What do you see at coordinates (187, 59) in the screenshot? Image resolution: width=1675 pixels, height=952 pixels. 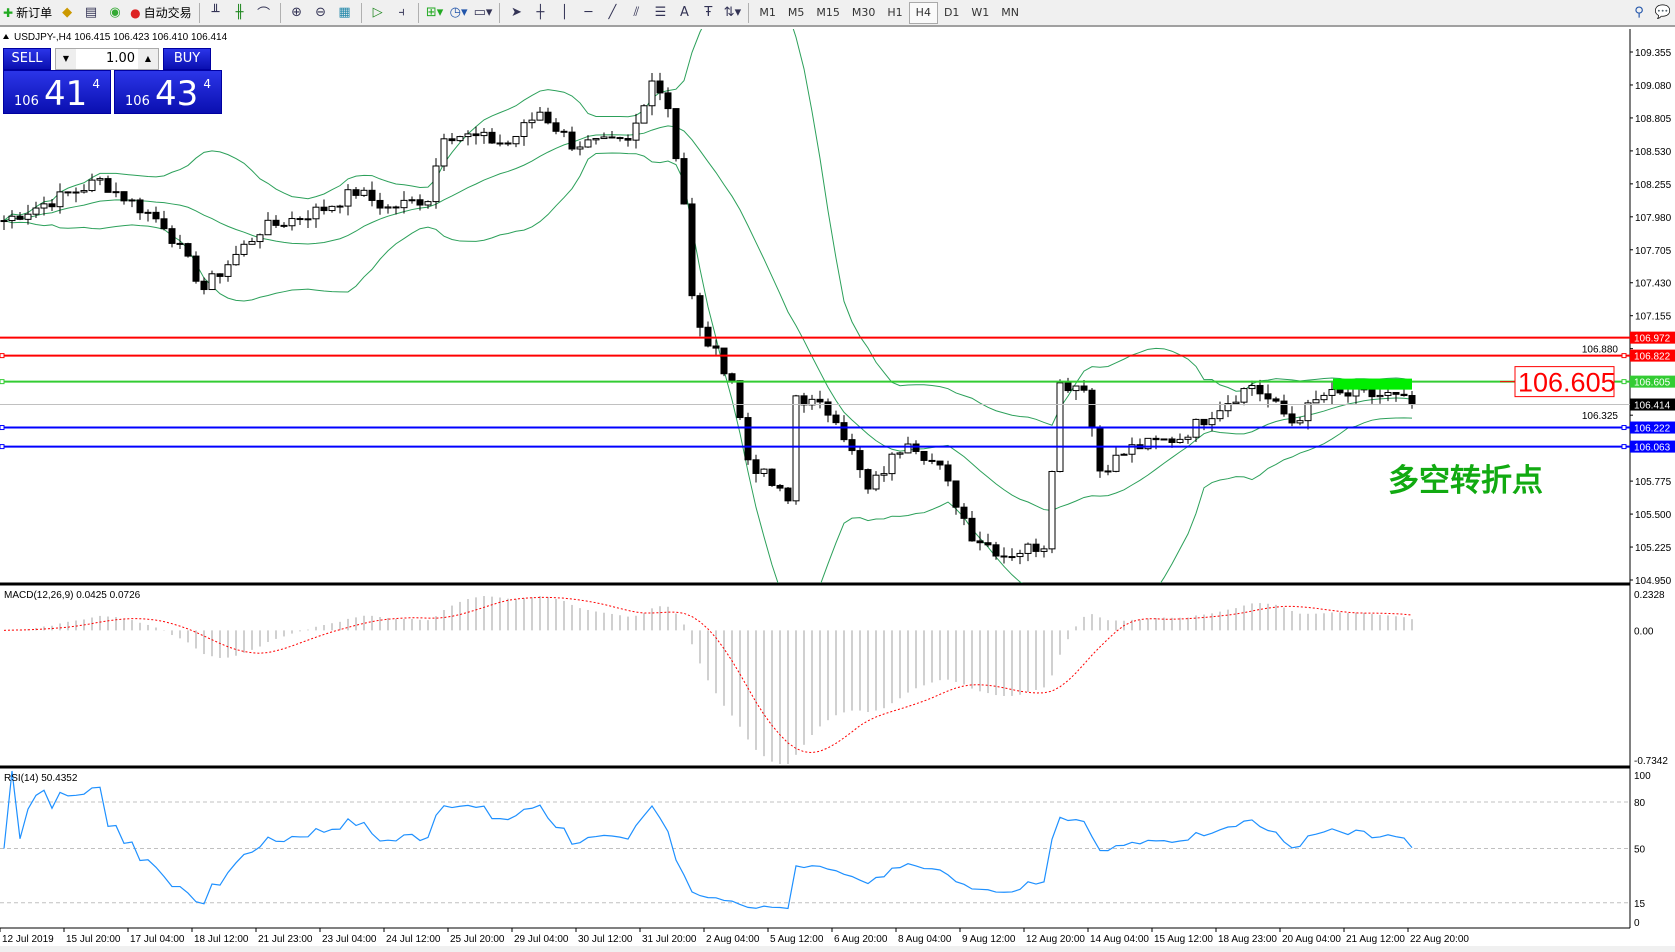 I see `buy-button: BUY` at bounding box center [187, 59].